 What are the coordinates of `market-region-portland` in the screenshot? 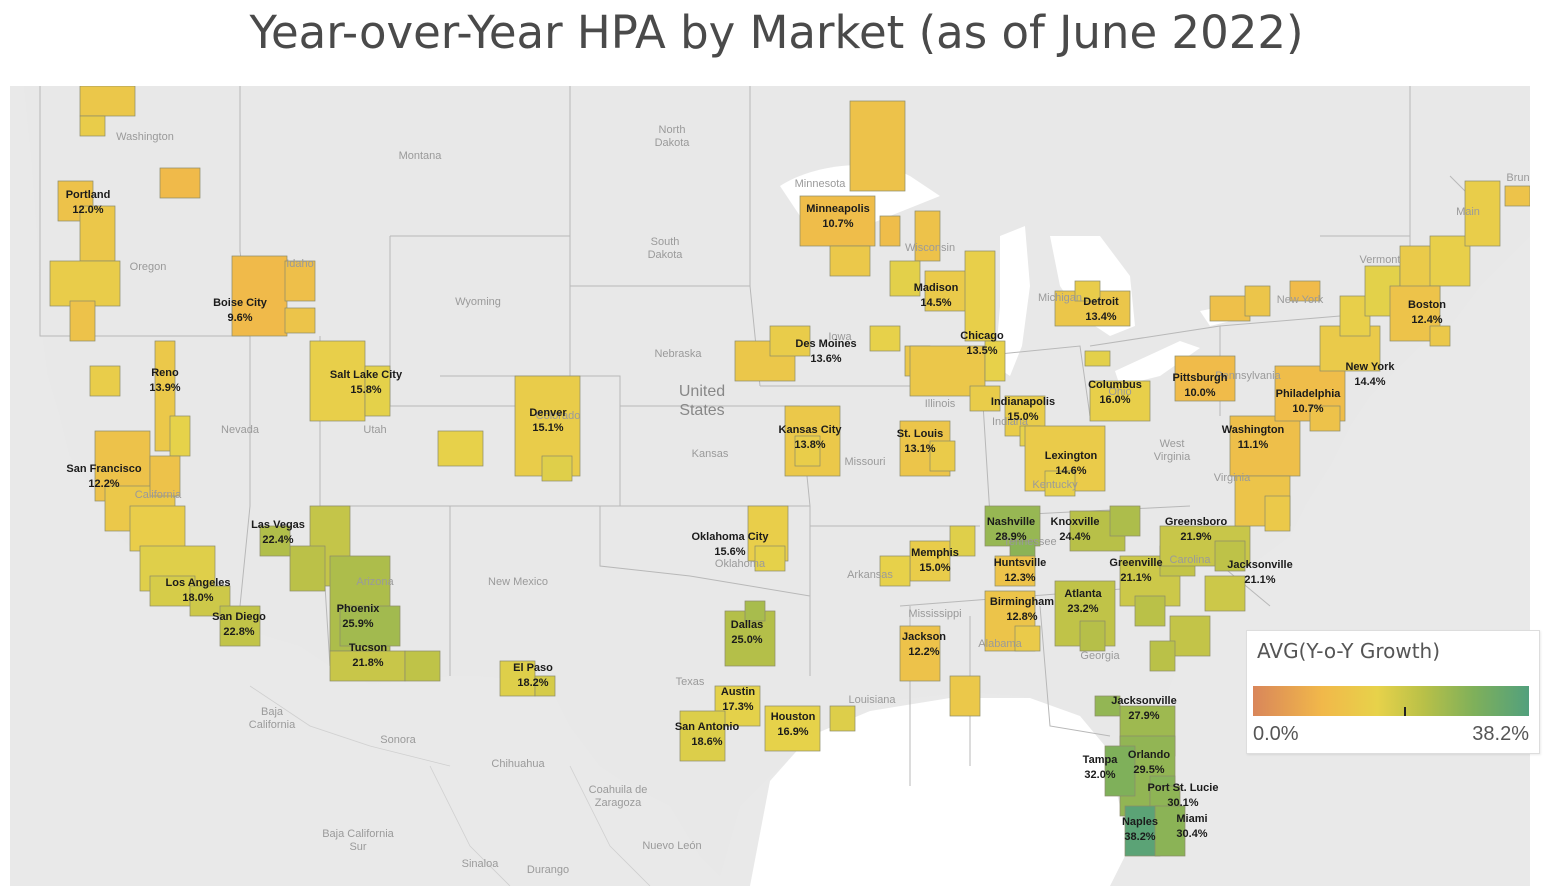 It's located at (92, 214).